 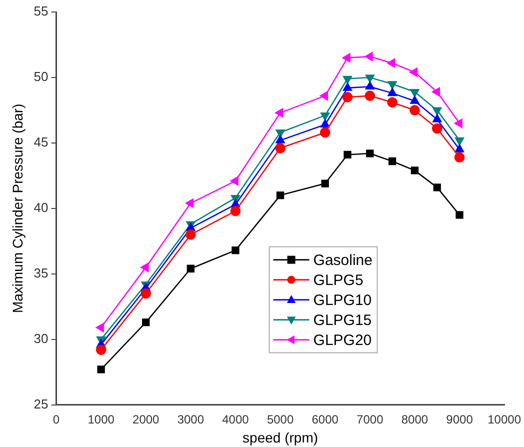 I want to click on x-tick-label: 6000, so click(x=325, y=419).